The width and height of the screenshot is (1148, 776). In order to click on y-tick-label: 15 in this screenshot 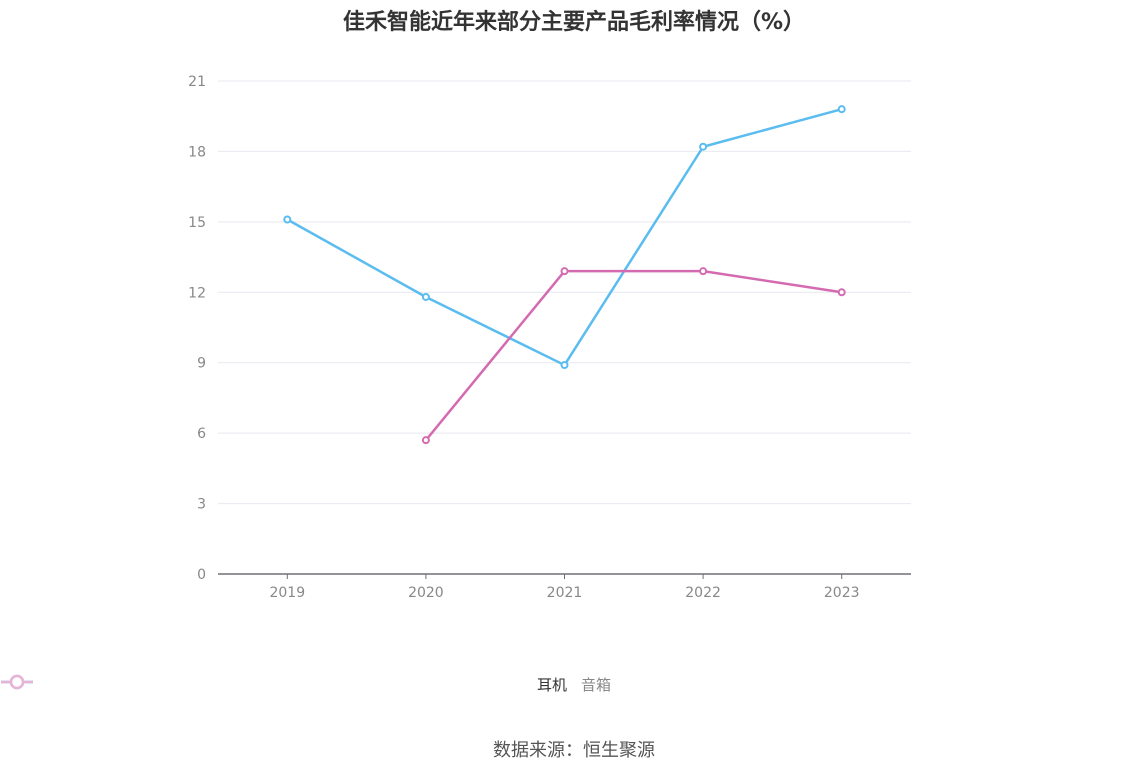, I will do `click(197, 223)`.